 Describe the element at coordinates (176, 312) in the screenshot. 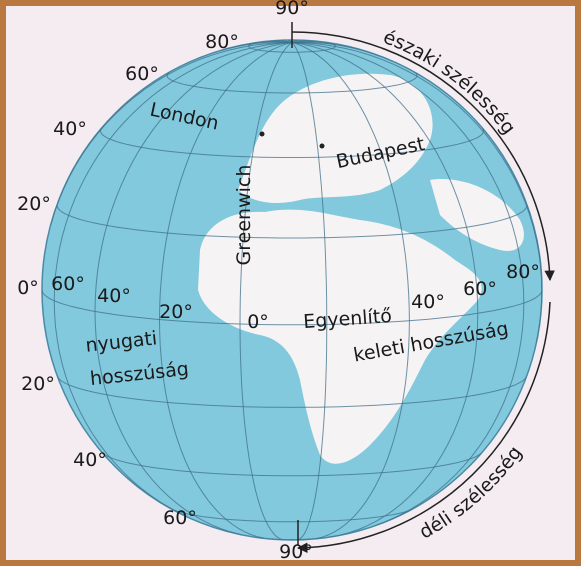

I see `lon-label: 20°` at that location.